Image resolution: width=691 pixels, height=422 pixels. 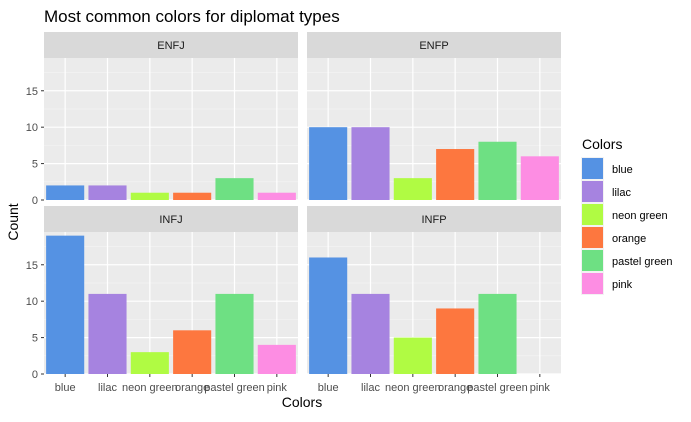 What do you see at coordinates (107, 333) in the screenshot?
I see `bar-infj-lilac` at bounding box center [107, 333].